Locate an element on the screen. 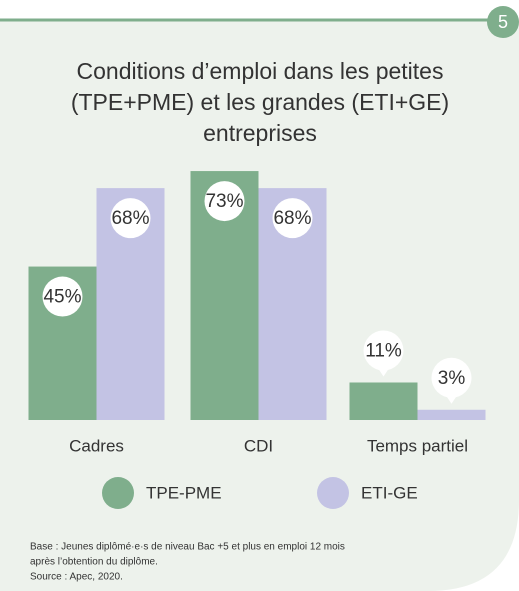 This screenshot has height=591, width=519. badge: 5 is located at coordinates (503, 22).